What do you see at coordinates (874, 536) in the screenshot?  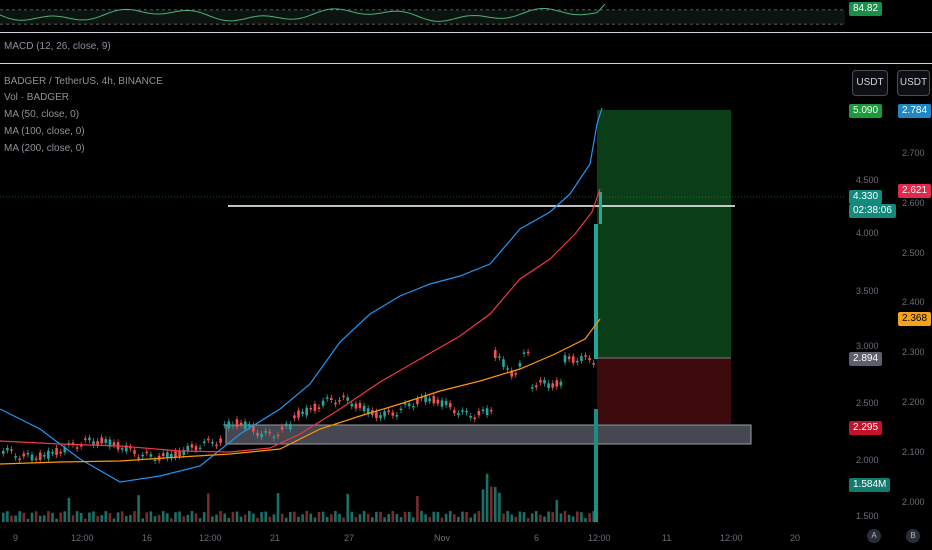 I see `auto-scale-button: A` at bounding box center [874, 536].